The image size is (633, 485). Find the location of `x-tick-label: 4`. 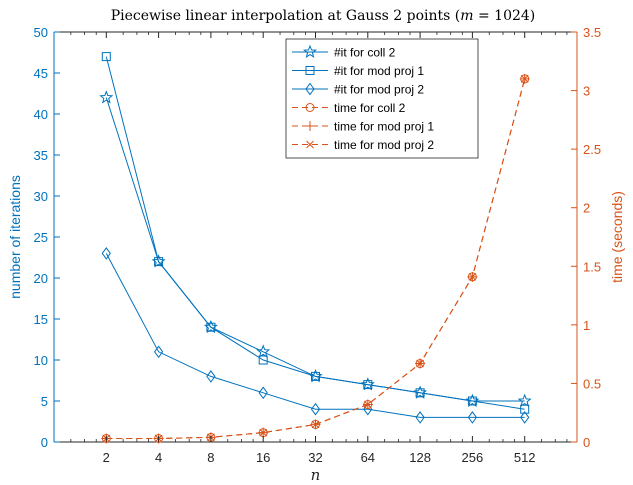

x-tick-label: 4 is located at coordinates (158, 457).